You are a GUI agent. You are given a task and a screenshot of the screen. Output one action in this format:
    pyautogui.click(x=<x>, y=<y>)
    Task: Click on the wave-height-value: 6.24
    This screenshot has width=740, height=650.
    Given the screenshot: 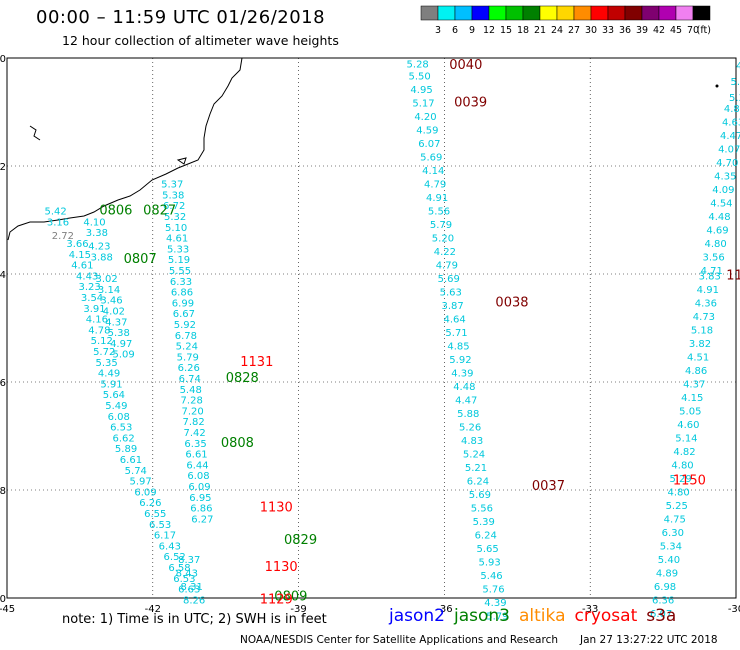 What is the action you would take?
    pyautogui.click(x=486, y=536)
    